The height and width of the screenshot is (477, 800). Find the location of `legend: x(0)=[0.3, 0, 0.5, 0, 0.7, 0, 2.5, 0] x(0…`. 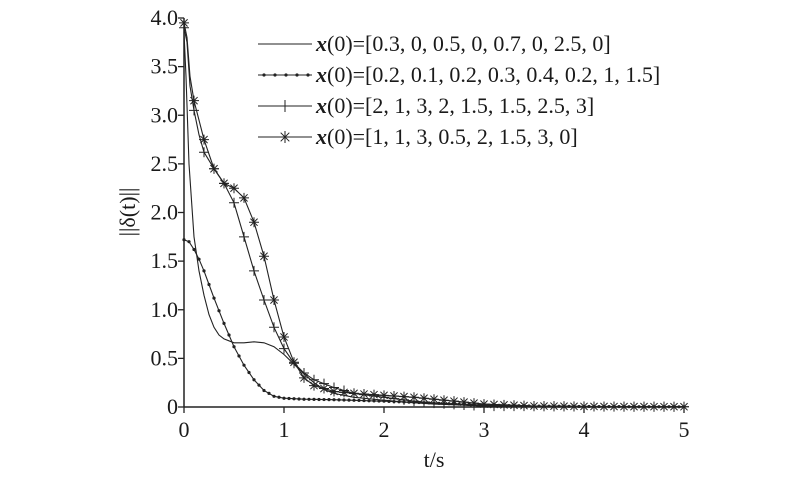

legend: x(0)=[0.3, 0, 0.5, 0, 0.7, 0, 2.5, 0] x(0… is located at coordinates (459, 90).